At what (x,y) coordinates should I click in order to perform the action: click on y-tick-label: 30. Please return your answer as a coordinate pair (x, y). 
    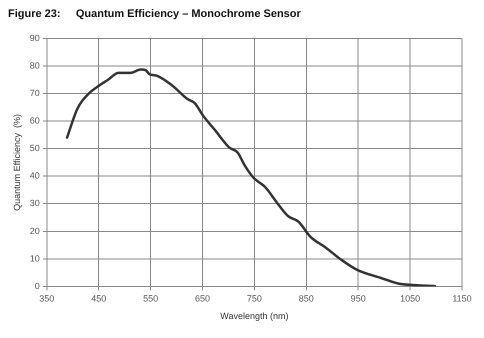
    Looking at the image, I should click on (35, 203).